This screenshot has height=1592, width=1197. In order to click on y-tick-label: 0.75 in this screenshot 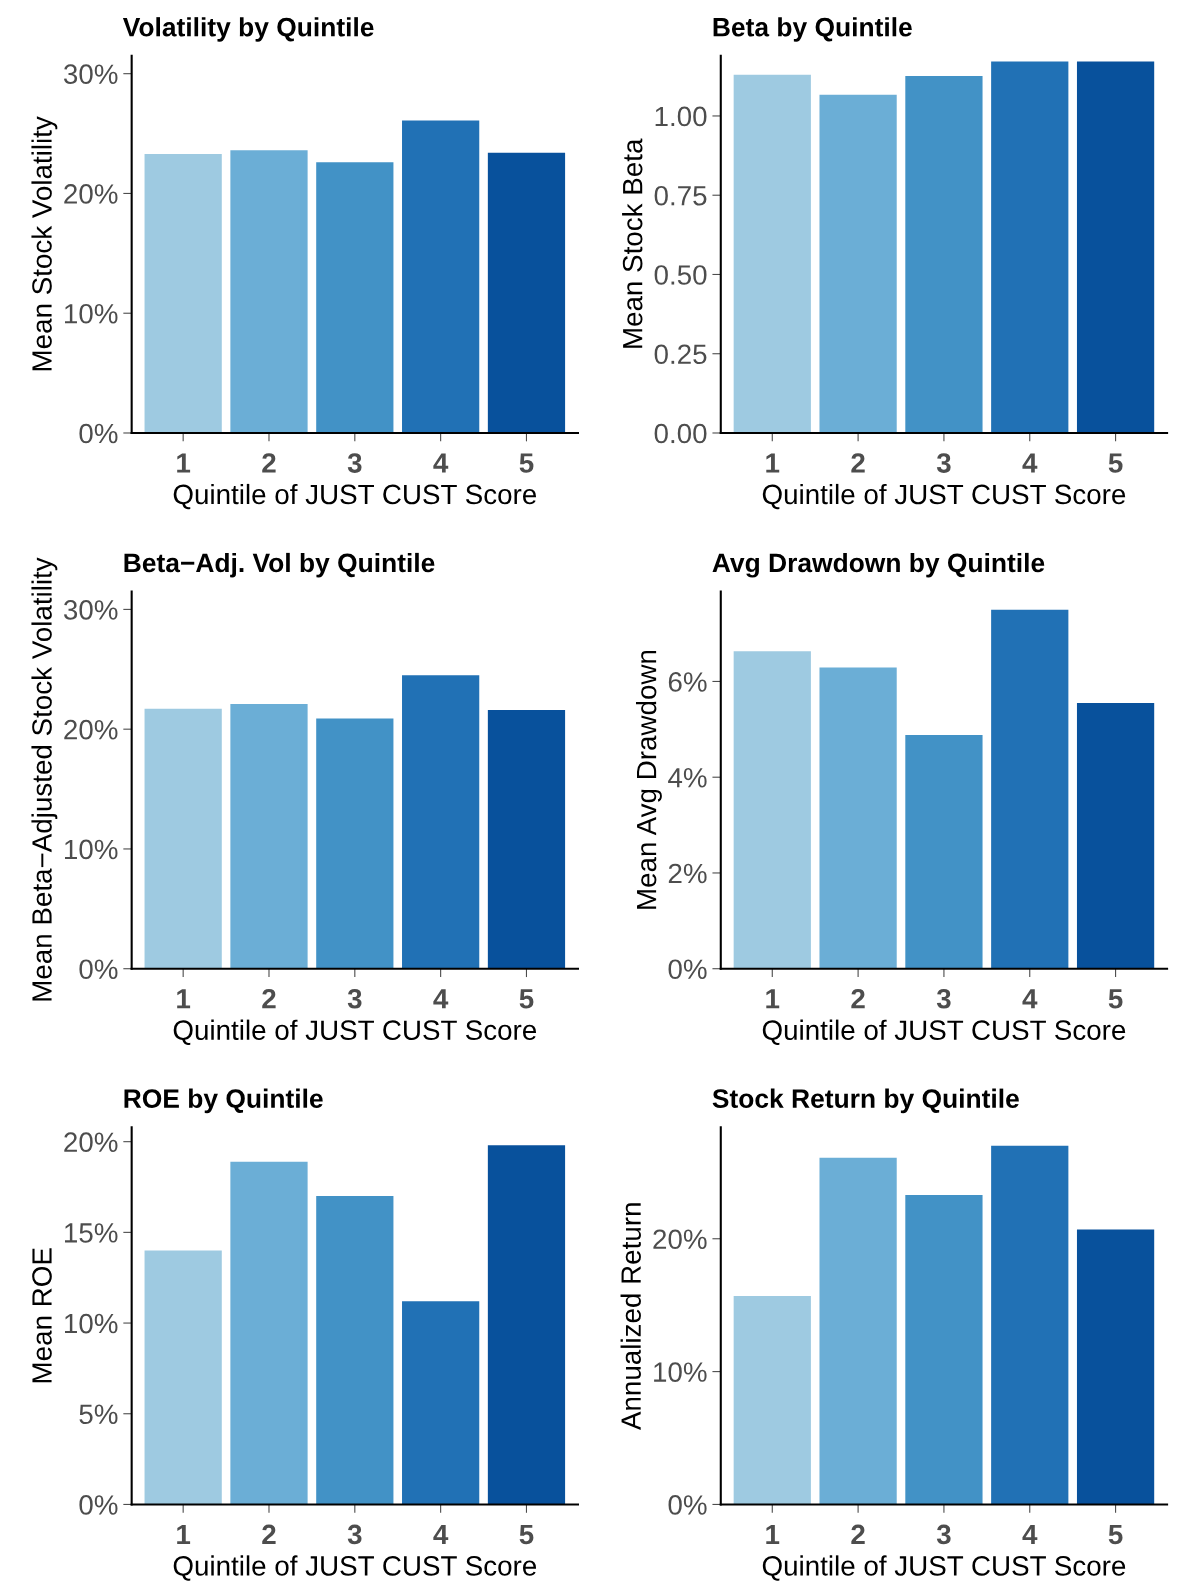, I will do `click(680, 195)`.